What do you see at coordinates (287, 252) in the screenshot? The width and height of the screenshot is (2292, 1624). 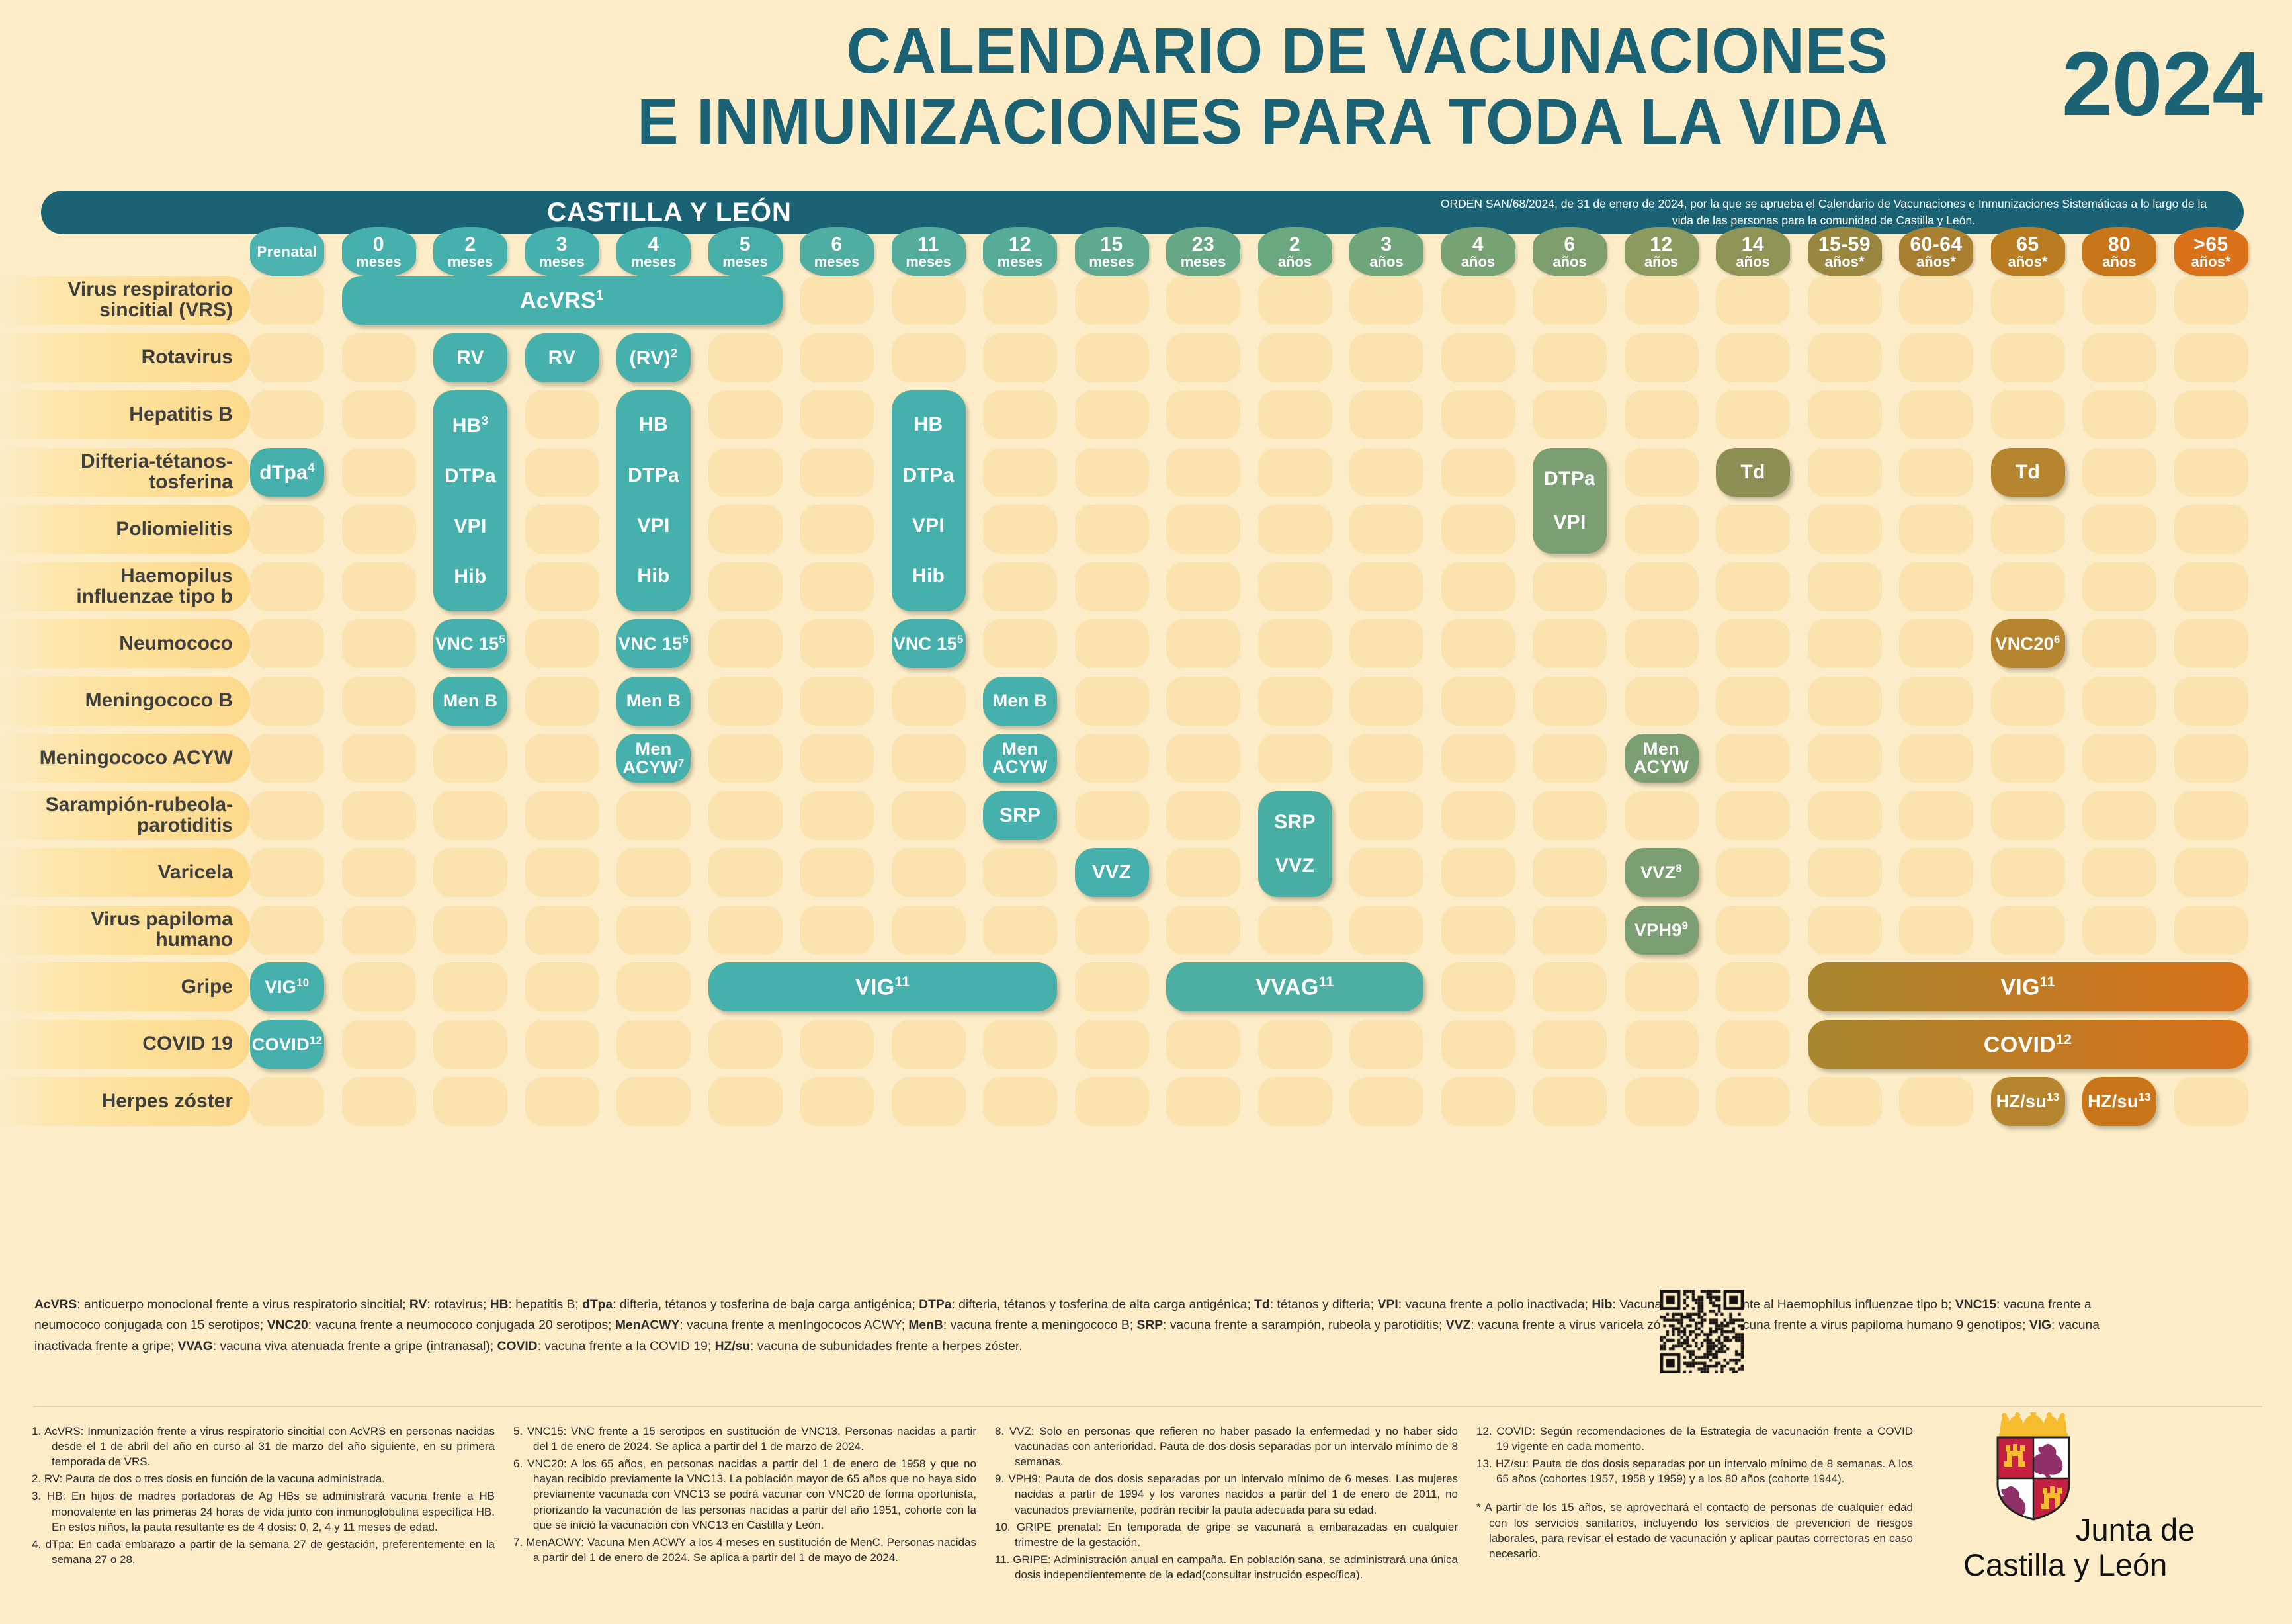 I see `column-header-Prenatal: Prenatal` at bounding box center [287, 252].